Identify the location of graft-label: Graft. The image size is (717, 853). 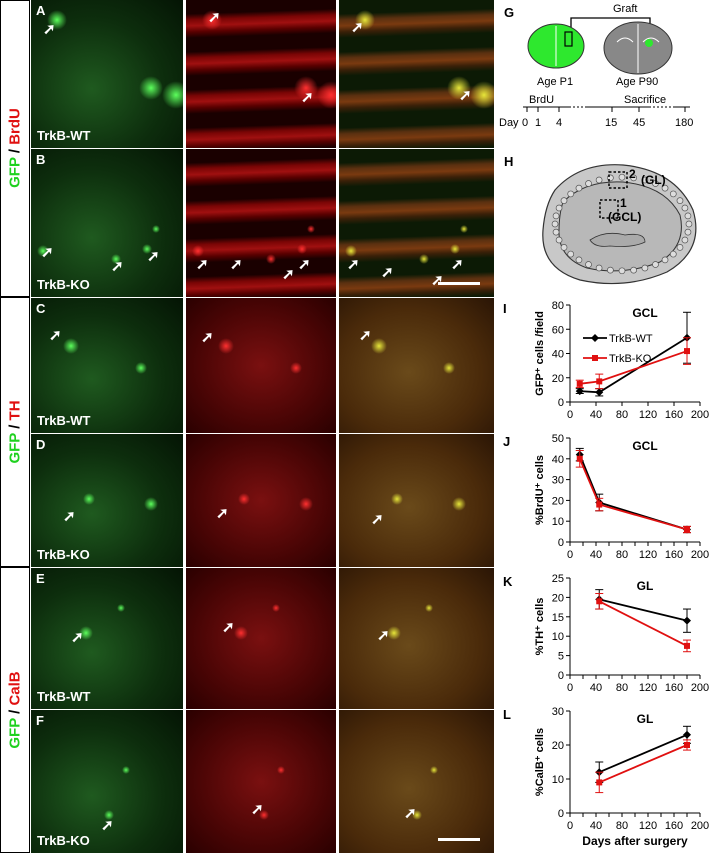
(625, 9).